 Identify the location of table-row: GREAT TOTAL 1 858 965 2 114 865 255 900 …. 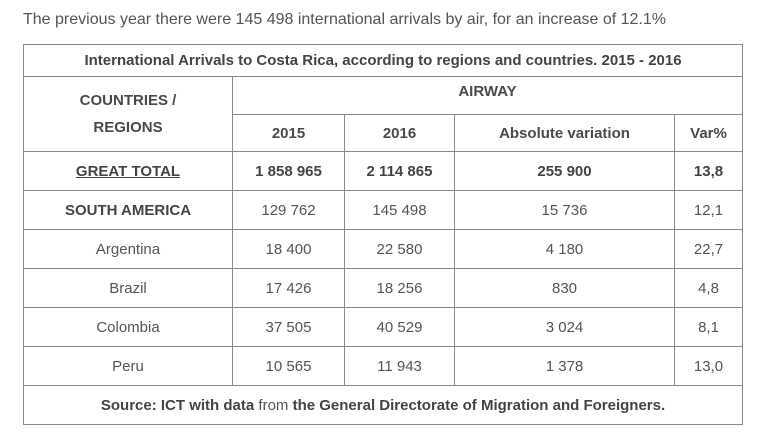
(383, 171).